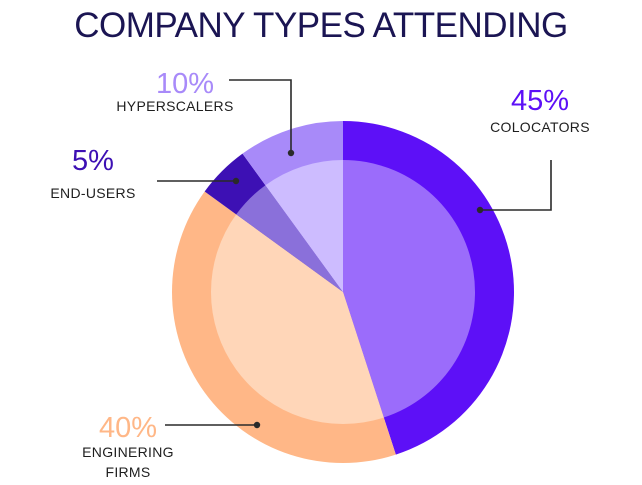 The height and width of the screenshot is (485, 642). I want to click on category-label-colocators: COLOCATORS, so click(540, 127).